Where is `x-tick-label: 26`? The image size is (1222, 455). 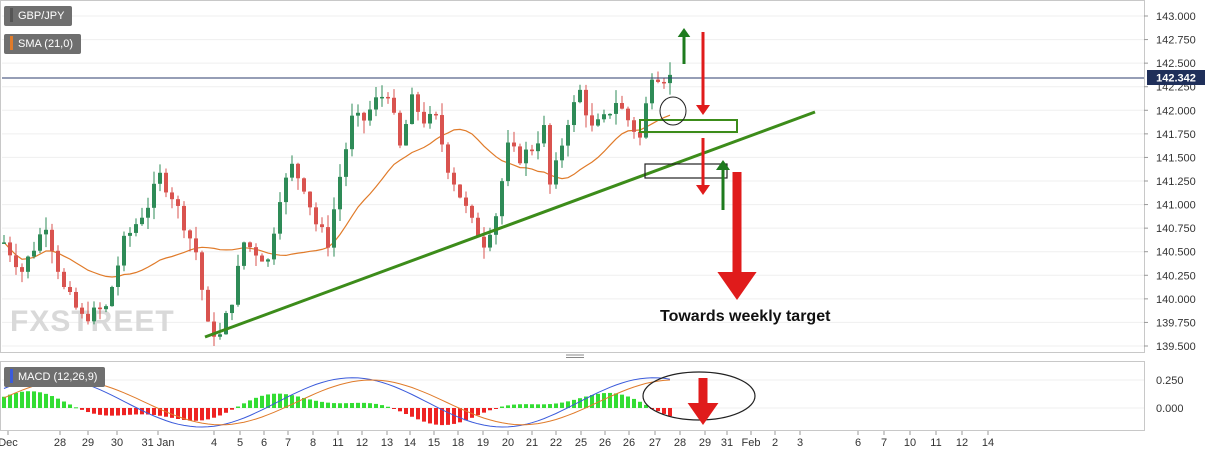 x-tick-label: 26 is located at coordinates (629, 443).